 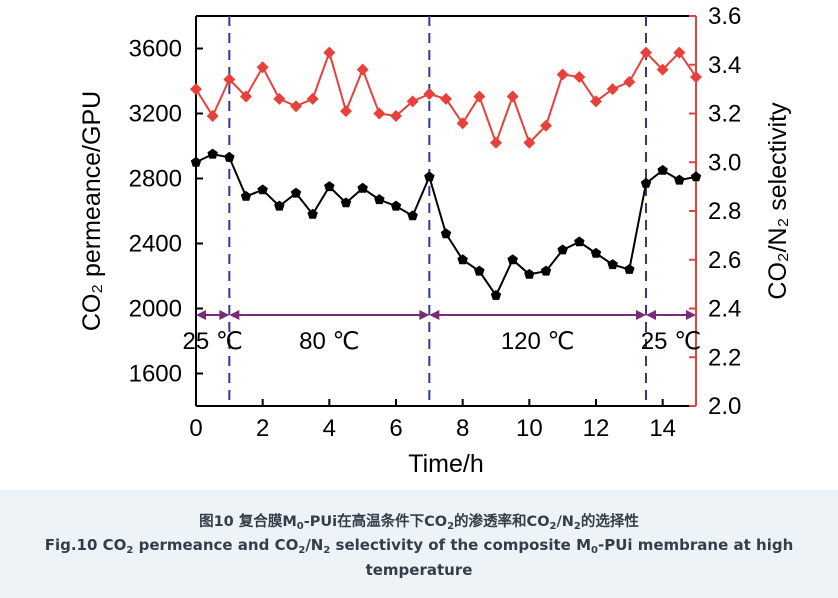 What do you see at coordinates (565, 522) in the screenshot?
I see `caption-cn-part: /N` at bounding box center [565, 522].